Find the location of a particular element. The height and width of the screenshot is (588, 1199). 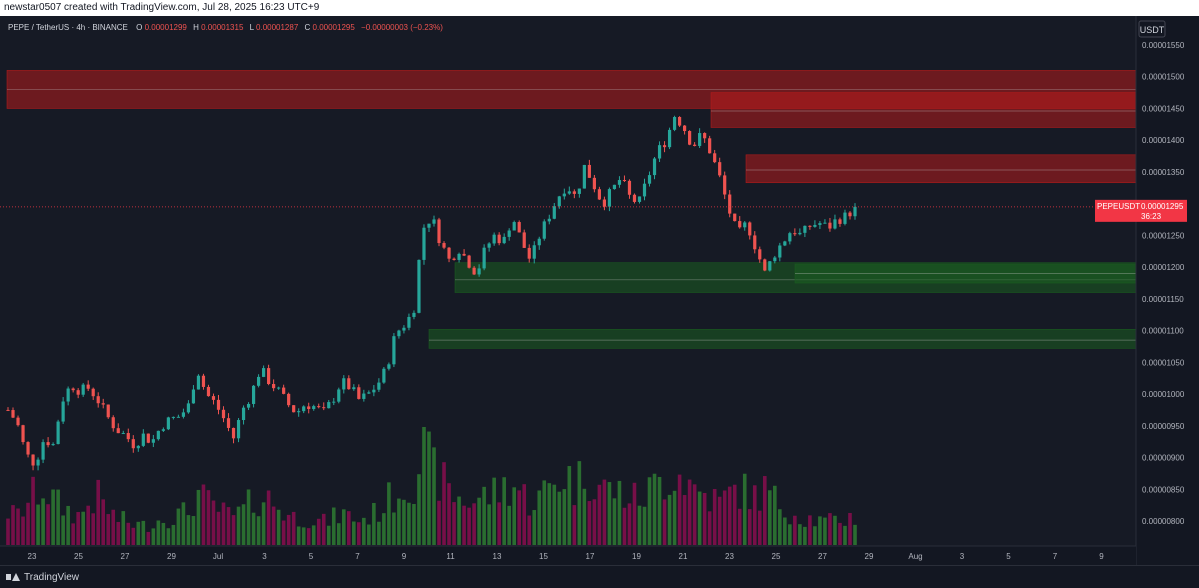

x-tick-label: 17 is located at coordinates (590, 556).